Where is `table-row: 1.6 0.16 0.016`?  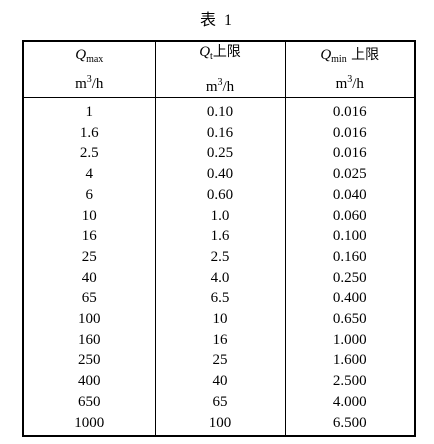 table-row: 1.6 0.16 0.016 is located at coordinates (219, 133).